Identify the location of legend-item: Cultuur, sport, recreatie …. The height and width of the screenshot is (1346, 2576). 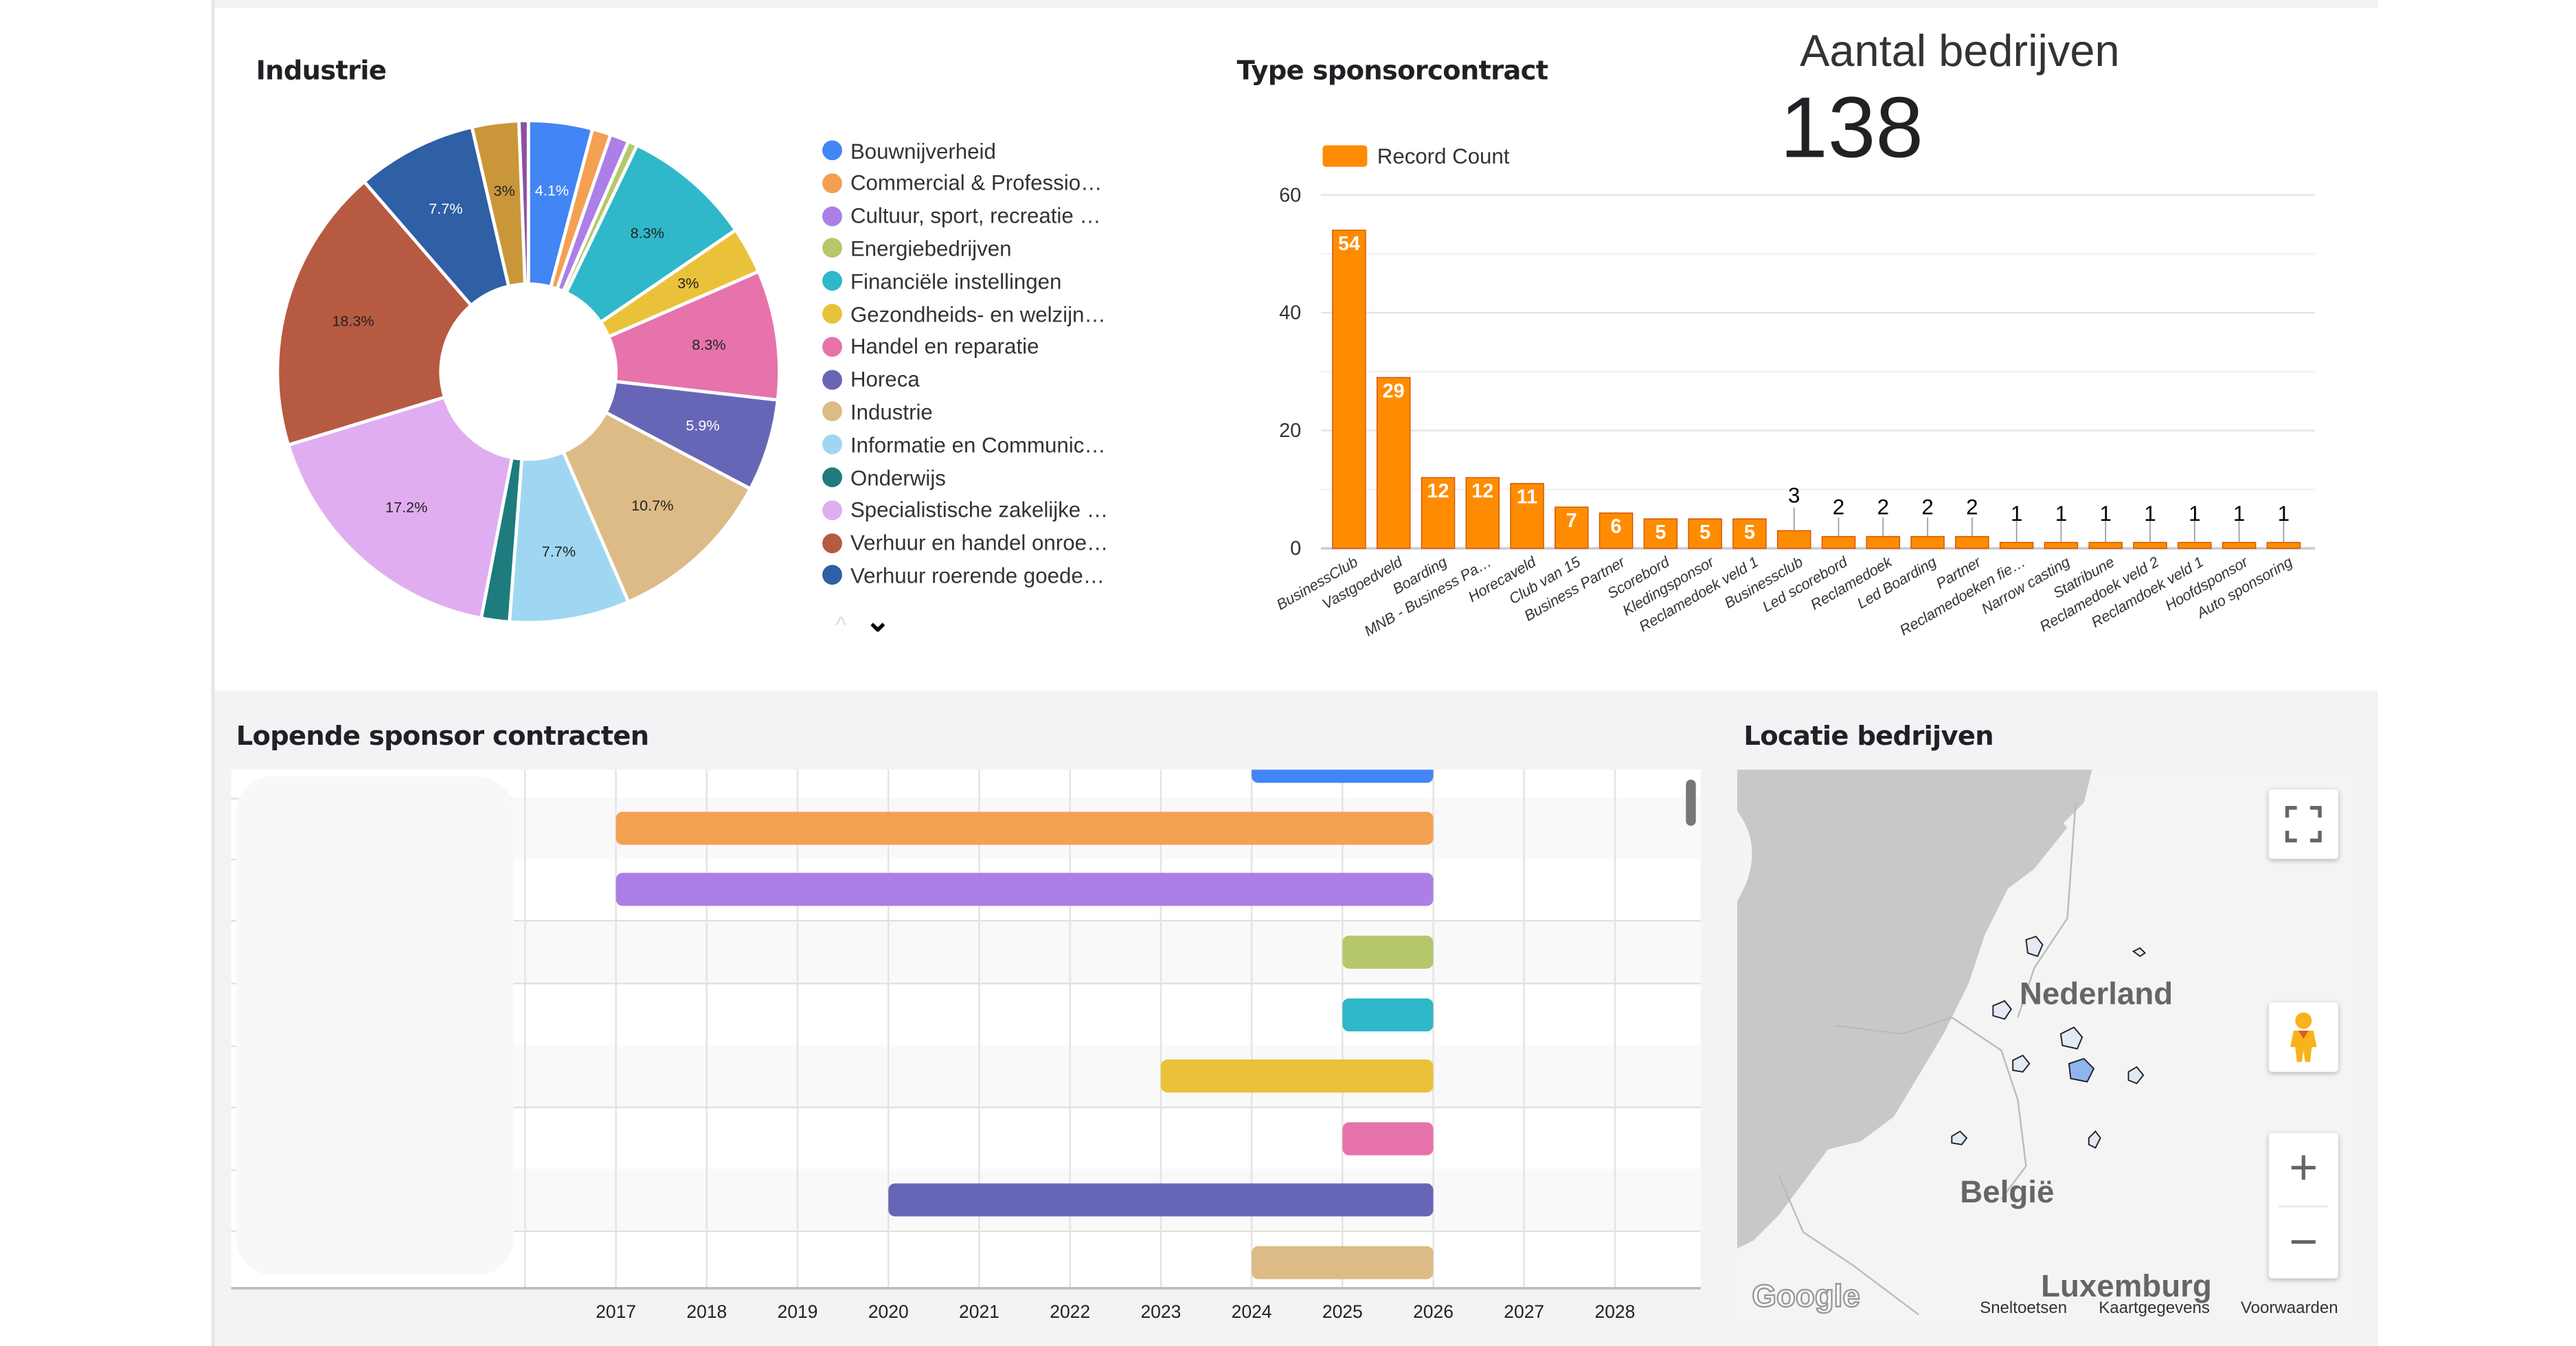
(961, 215).